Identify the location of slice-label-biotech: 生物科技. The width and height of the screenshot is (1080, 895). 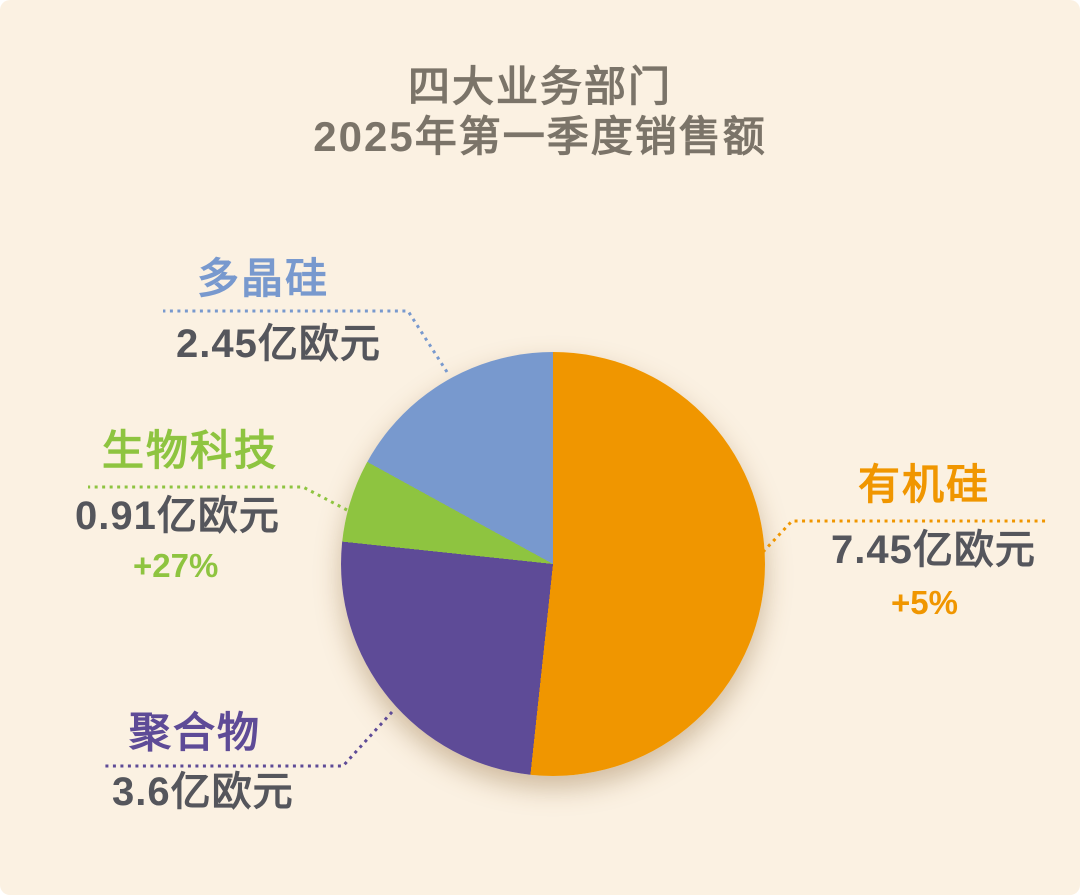
(190, 450).